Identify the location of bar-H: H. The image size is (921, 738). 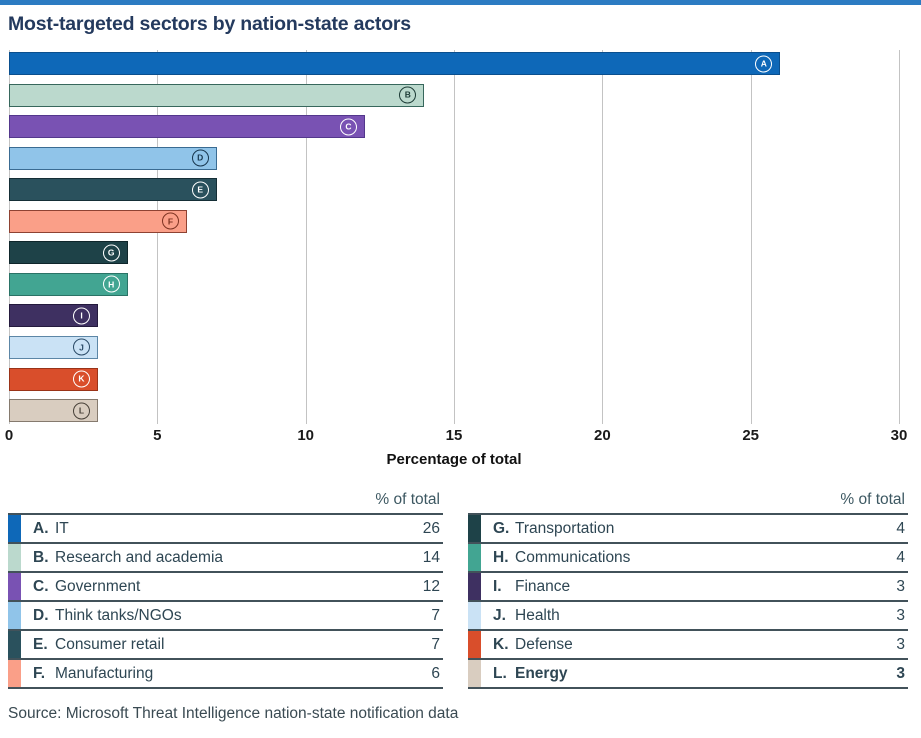
(68, 284).